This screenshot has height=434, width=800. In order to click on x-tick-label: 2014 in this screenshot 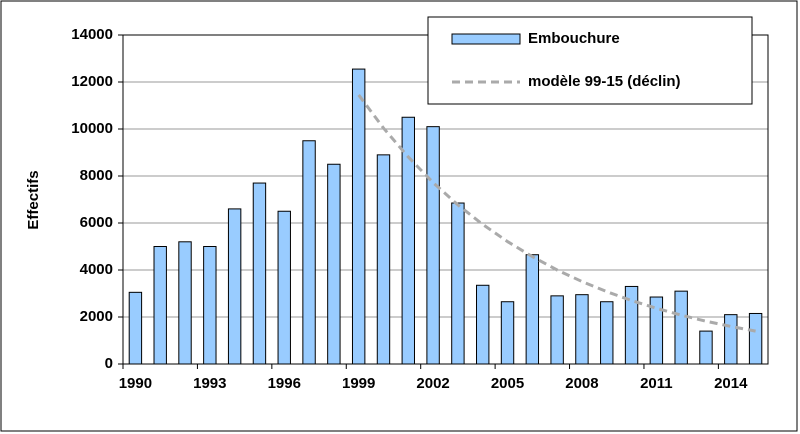, I will do `click(731, 383)`.